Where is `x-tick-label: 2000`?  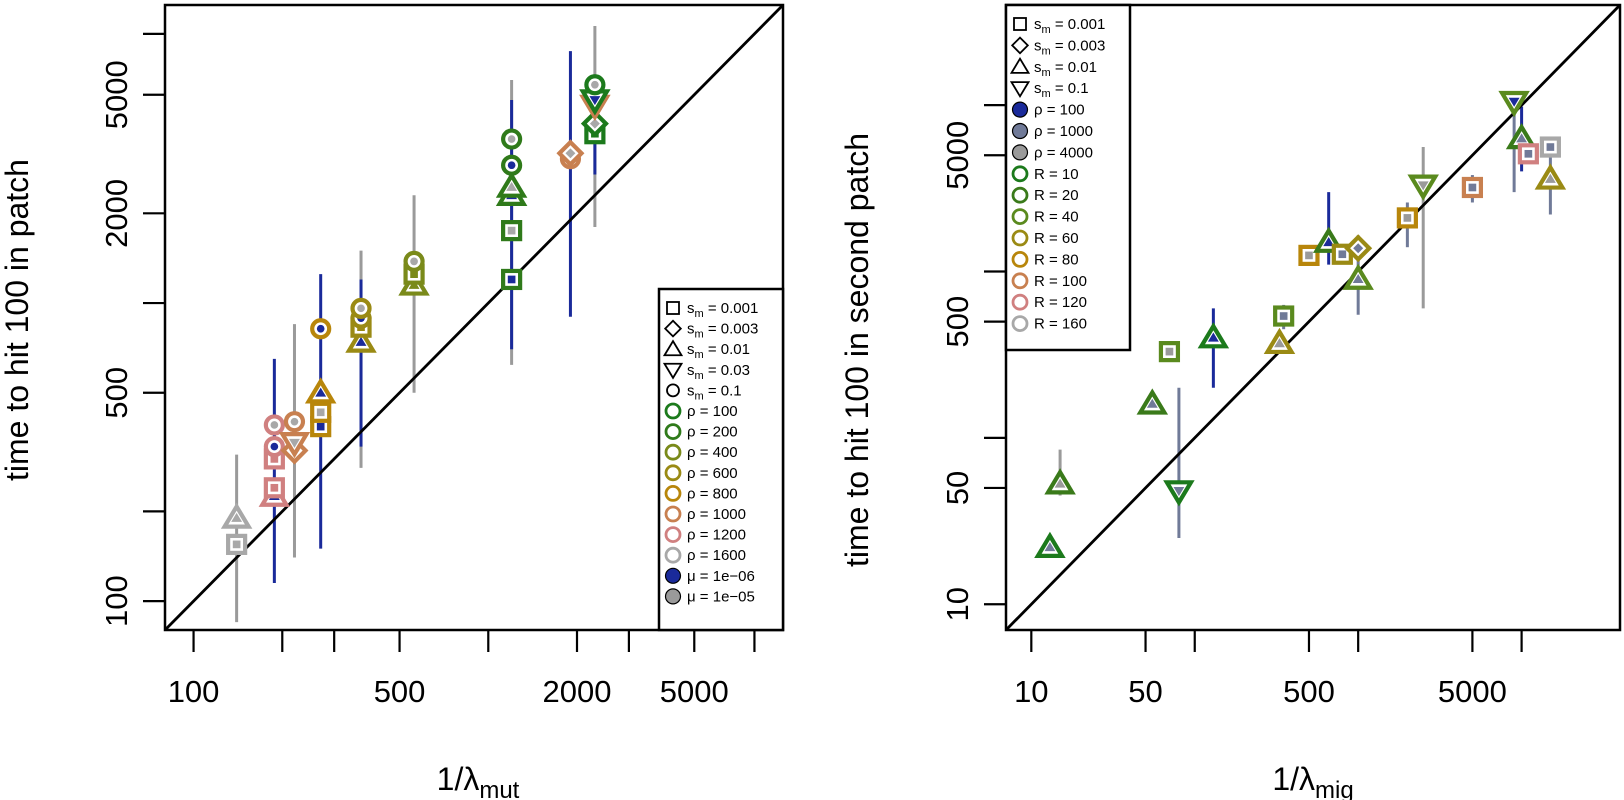 x-tick-label: 2000 is located at coordinates (577, 691).